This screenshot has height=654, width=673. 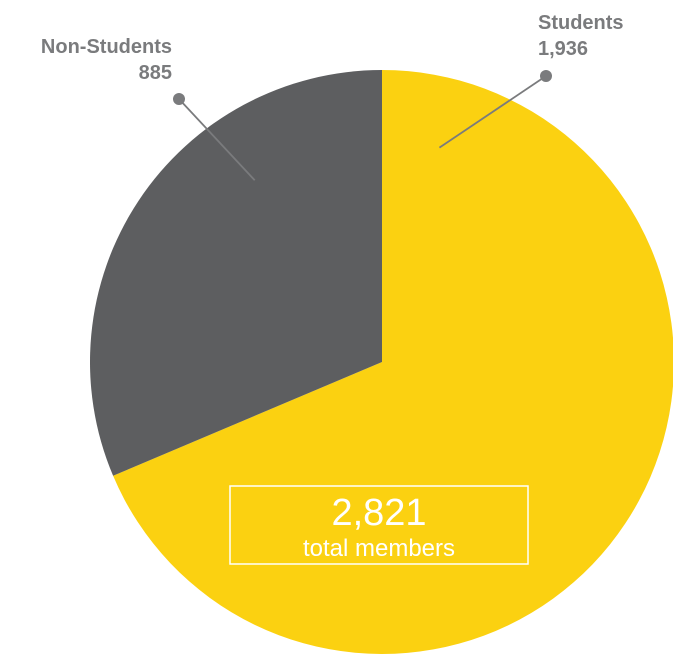 I want to click on total-box, so click(x=379, y=525).